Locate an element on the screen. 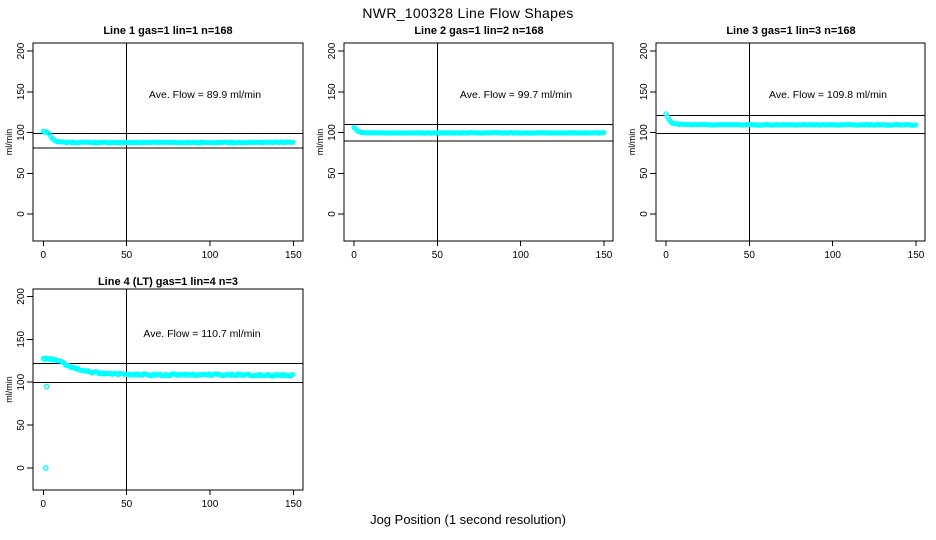 This screenshot has height=540, width=936. panel-3: 0 50 100 150 0 50 100 150 200 ml/min is located at coordinates (776, 151).